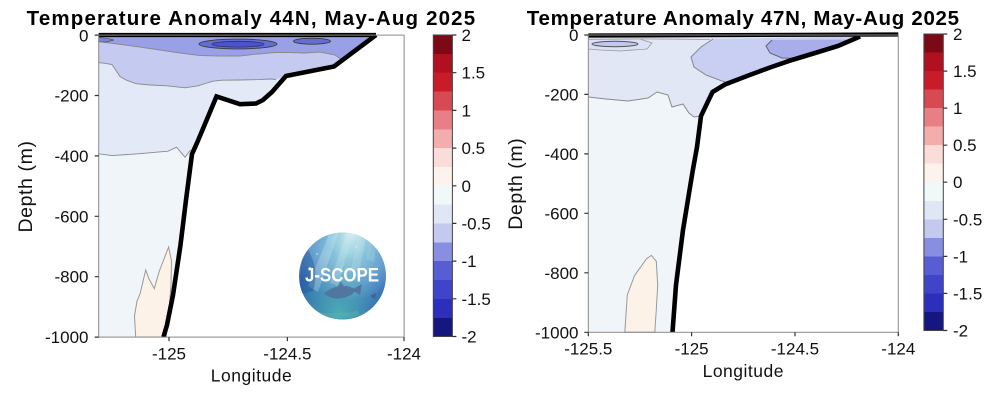  I want to click on svg-text: J-SCOPE, so click(342, 276).